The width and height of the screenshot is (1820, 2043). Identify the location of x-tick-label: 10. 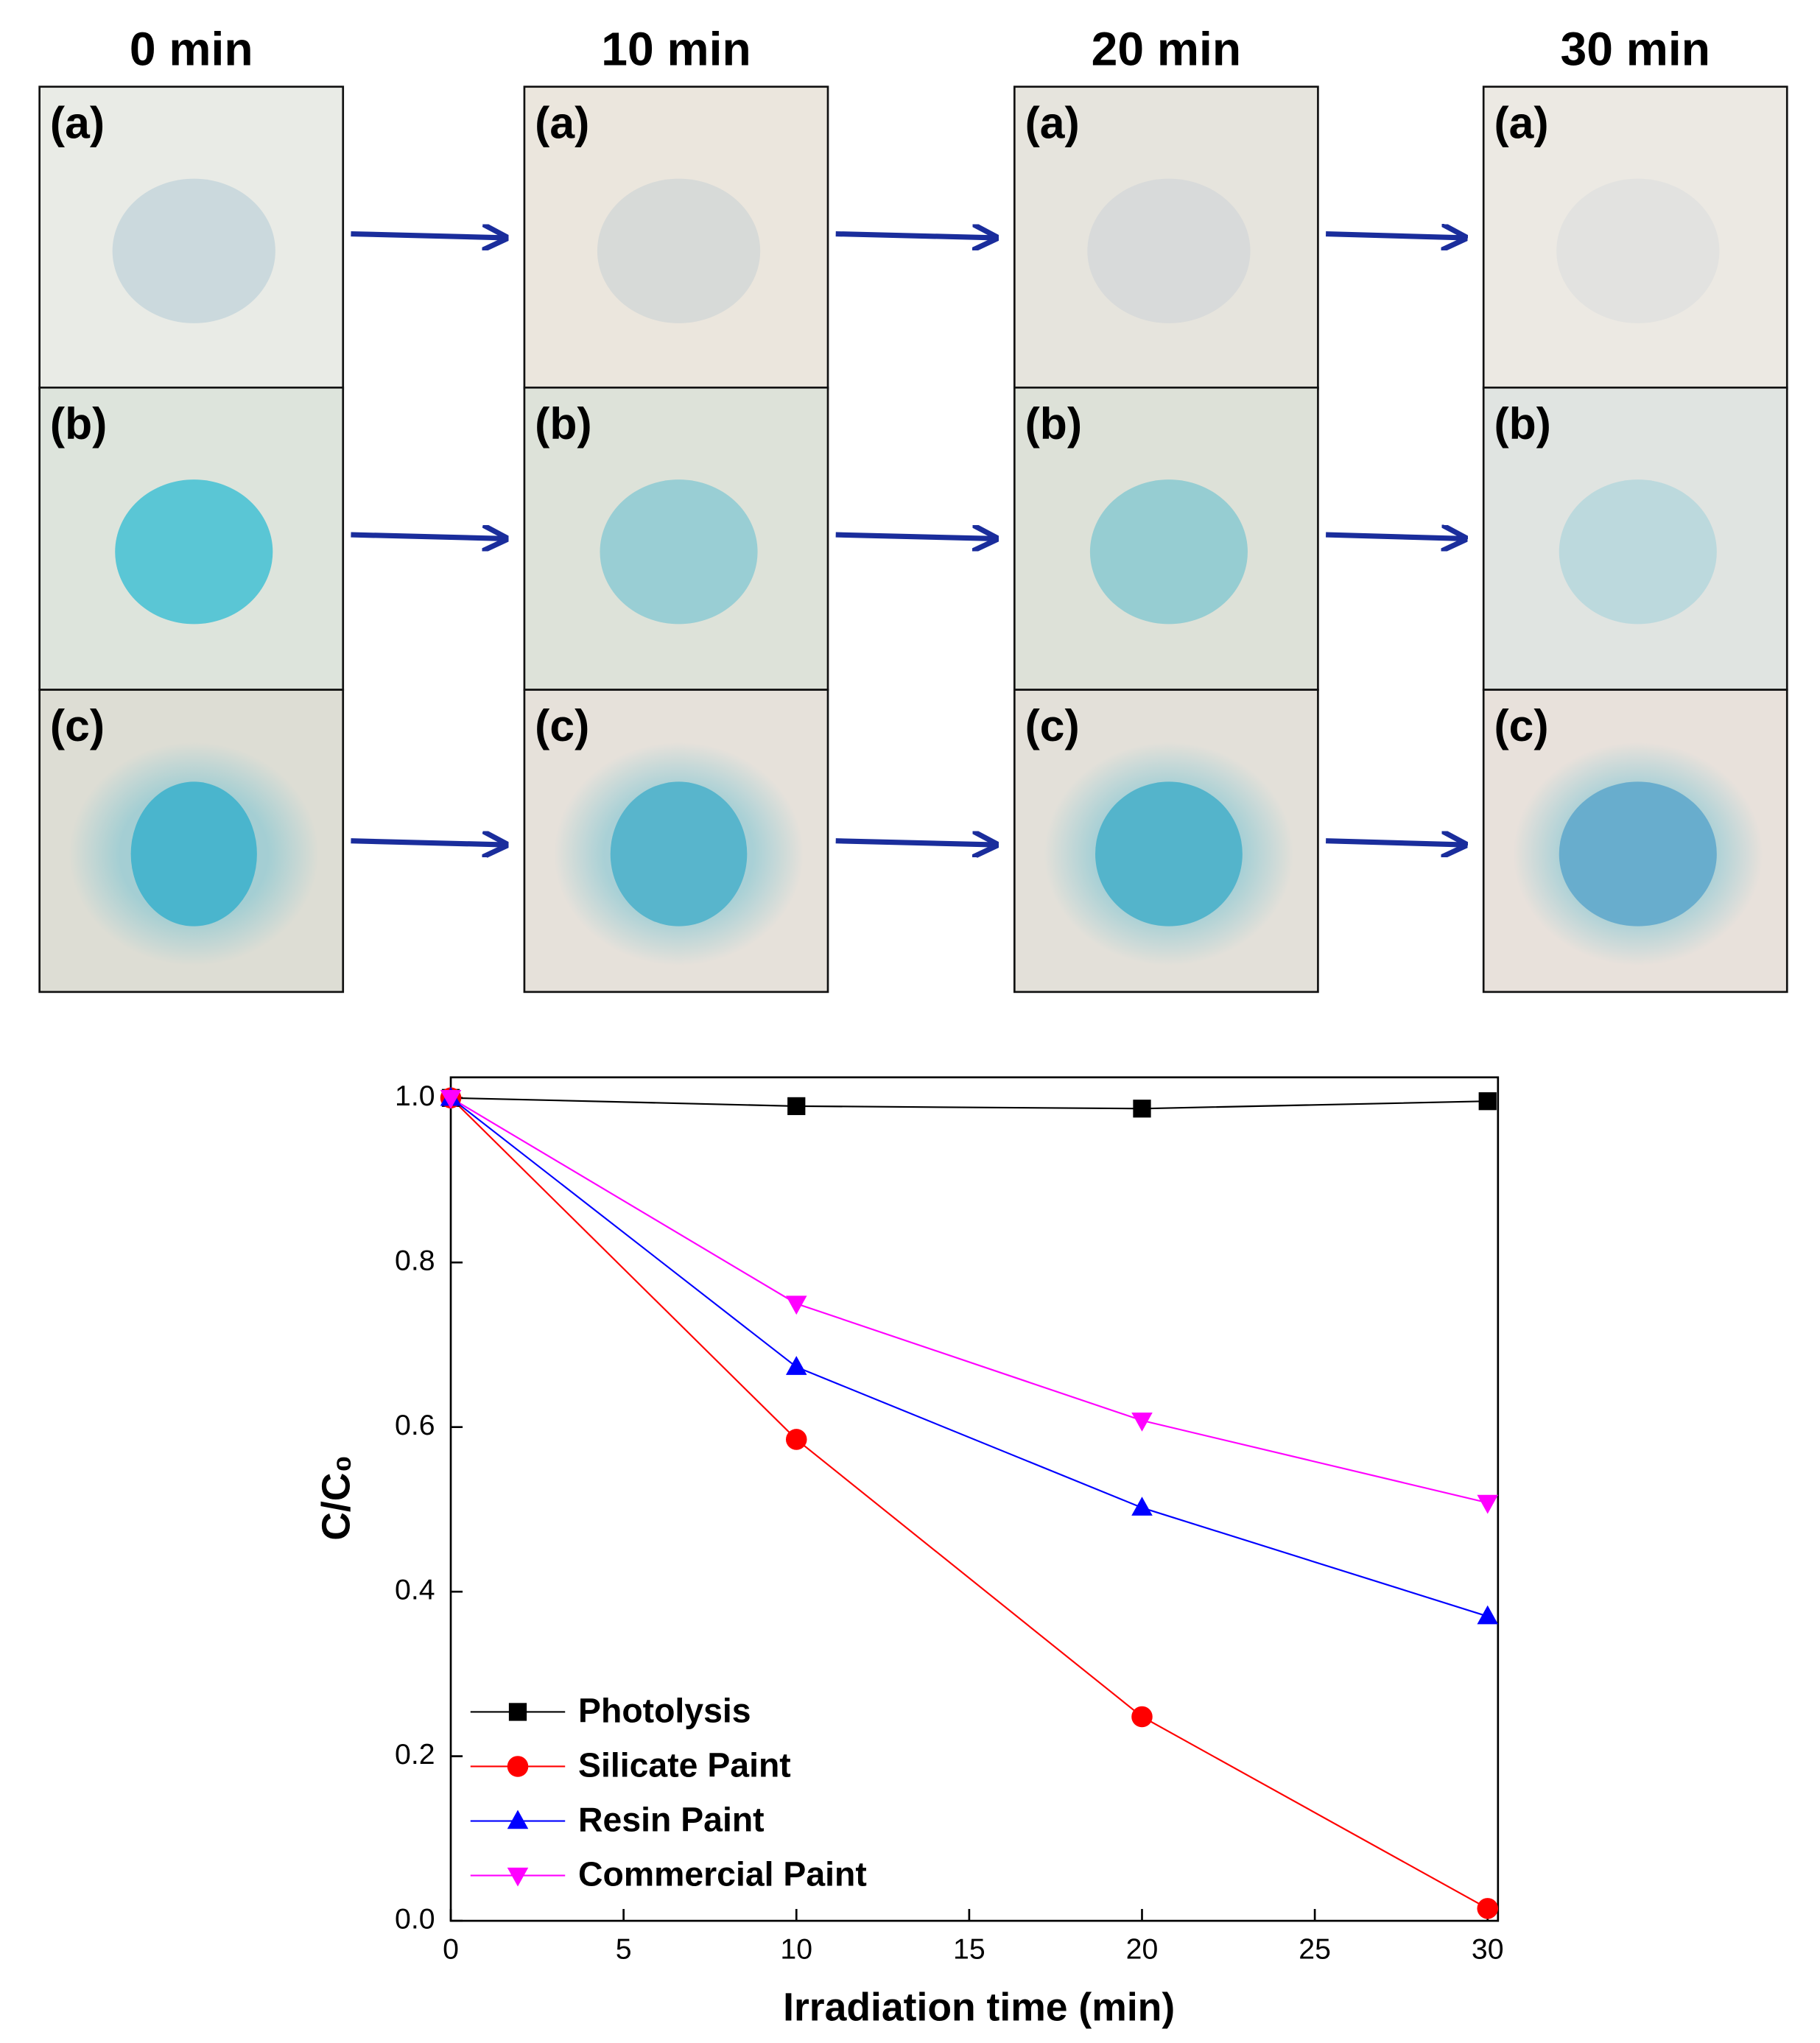
(796, 1949).